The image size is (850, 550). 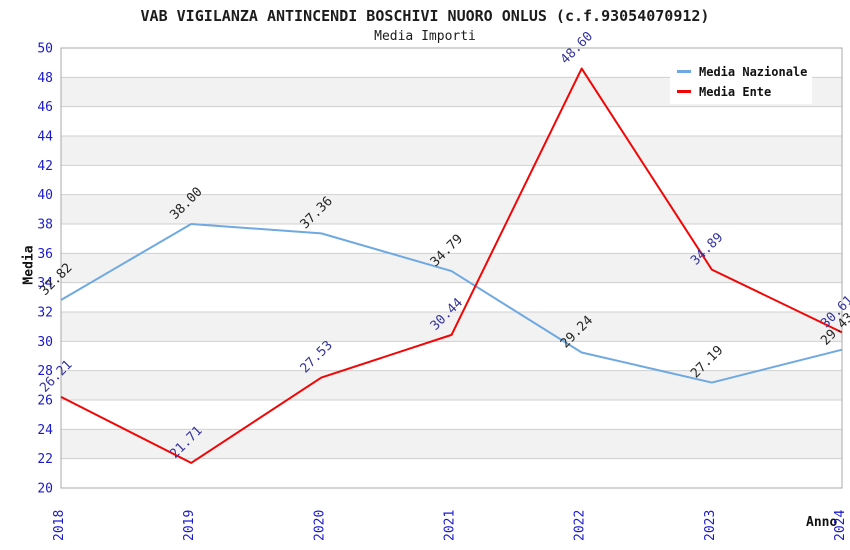 What do you see at coordinates (684, 71) in the screenshot?
I see `legend-line-sample-nazionale-icon` at bounding box center [684, 71].